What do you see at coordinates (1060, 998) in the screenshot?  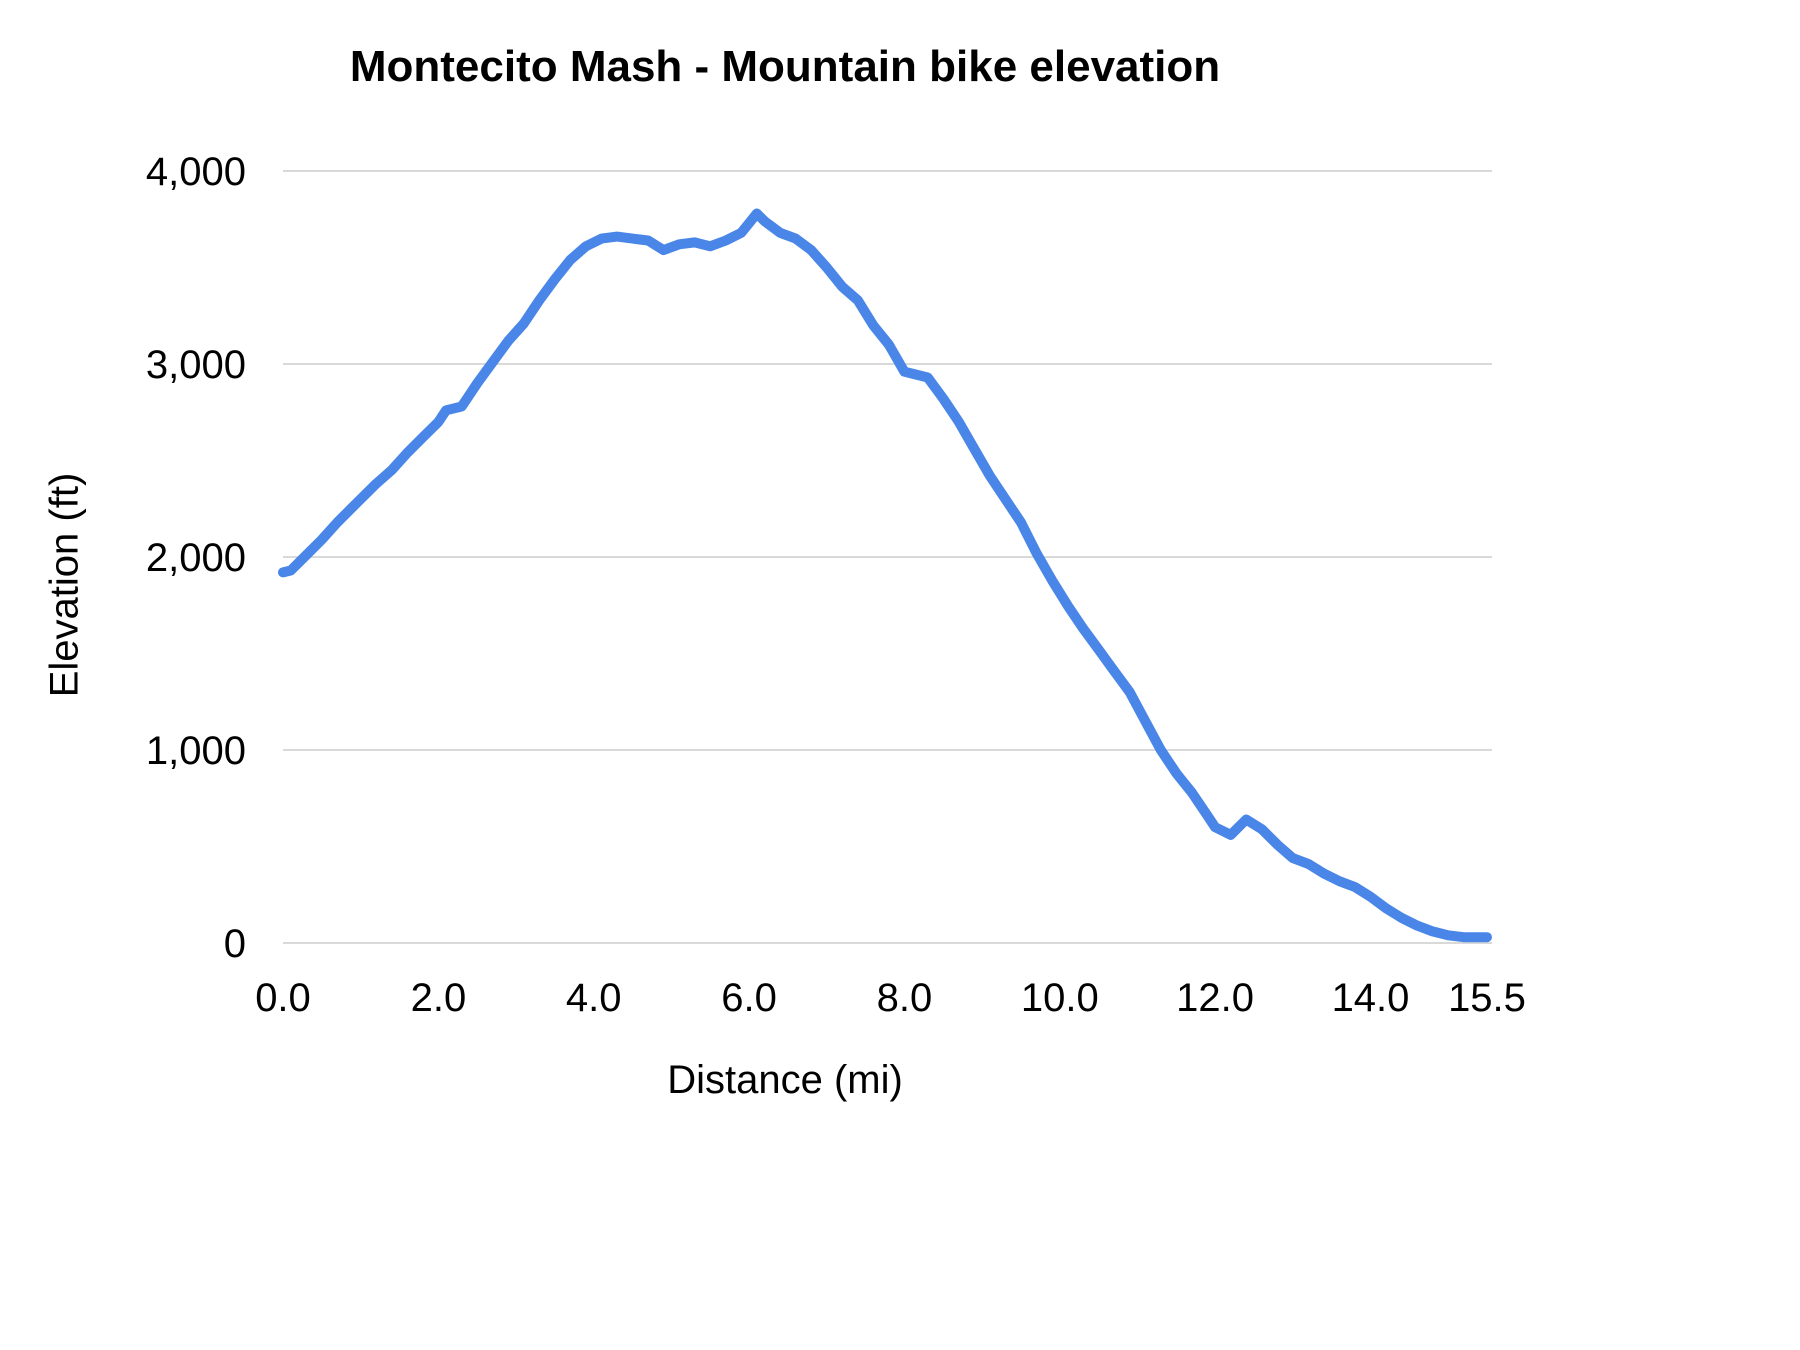 I see `x-tick-label: 10.0` at bounding box center [1060, 998].